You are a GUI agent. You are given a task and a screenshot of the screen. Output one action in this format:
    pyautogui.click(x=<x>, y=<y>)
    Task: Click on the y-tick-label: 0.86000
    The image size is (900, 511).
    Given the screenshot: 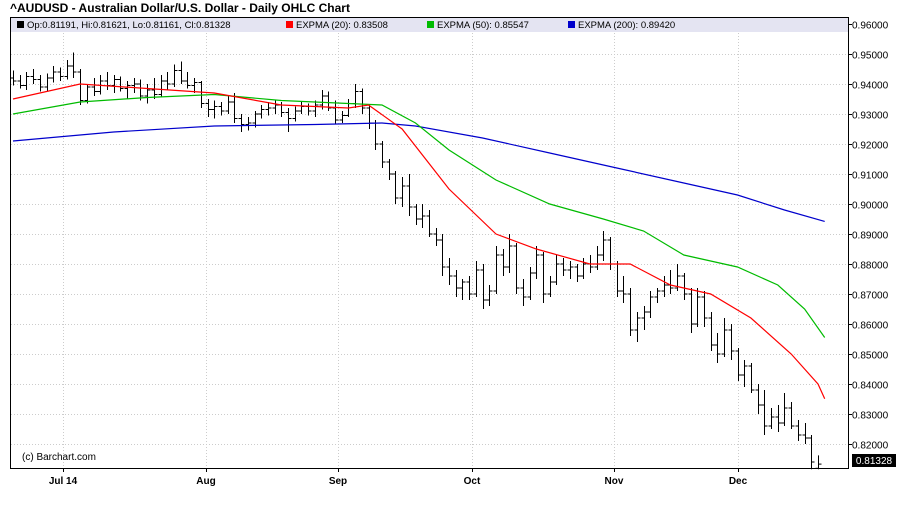 What is the action you would take?
    pyautogui.click(x=870, y=326)
    